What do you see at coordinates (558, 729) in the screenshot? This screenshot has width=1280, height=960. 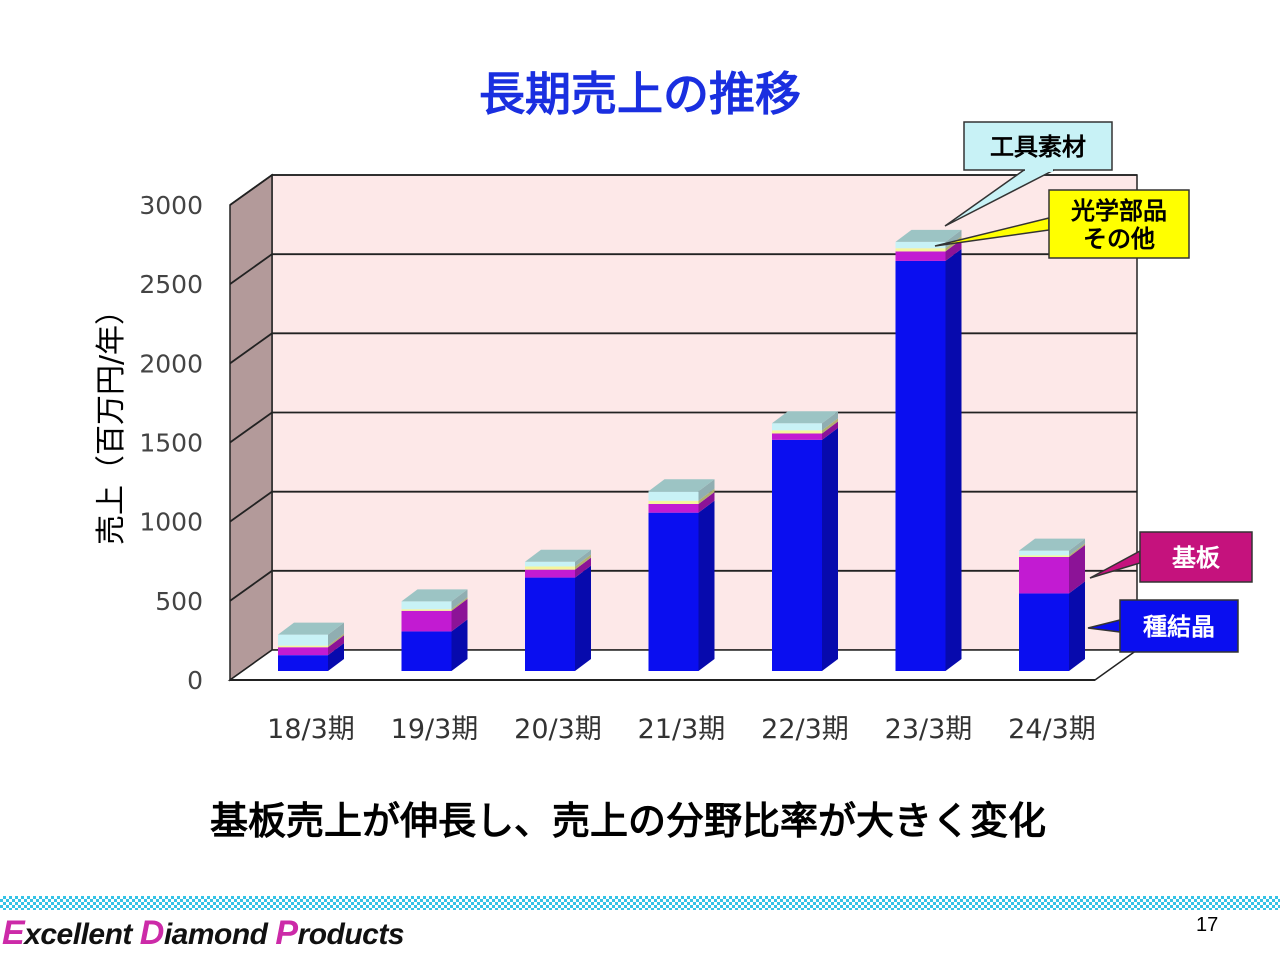 I see `x-tick-label: 20/3期` at bounding box center [558, 729].